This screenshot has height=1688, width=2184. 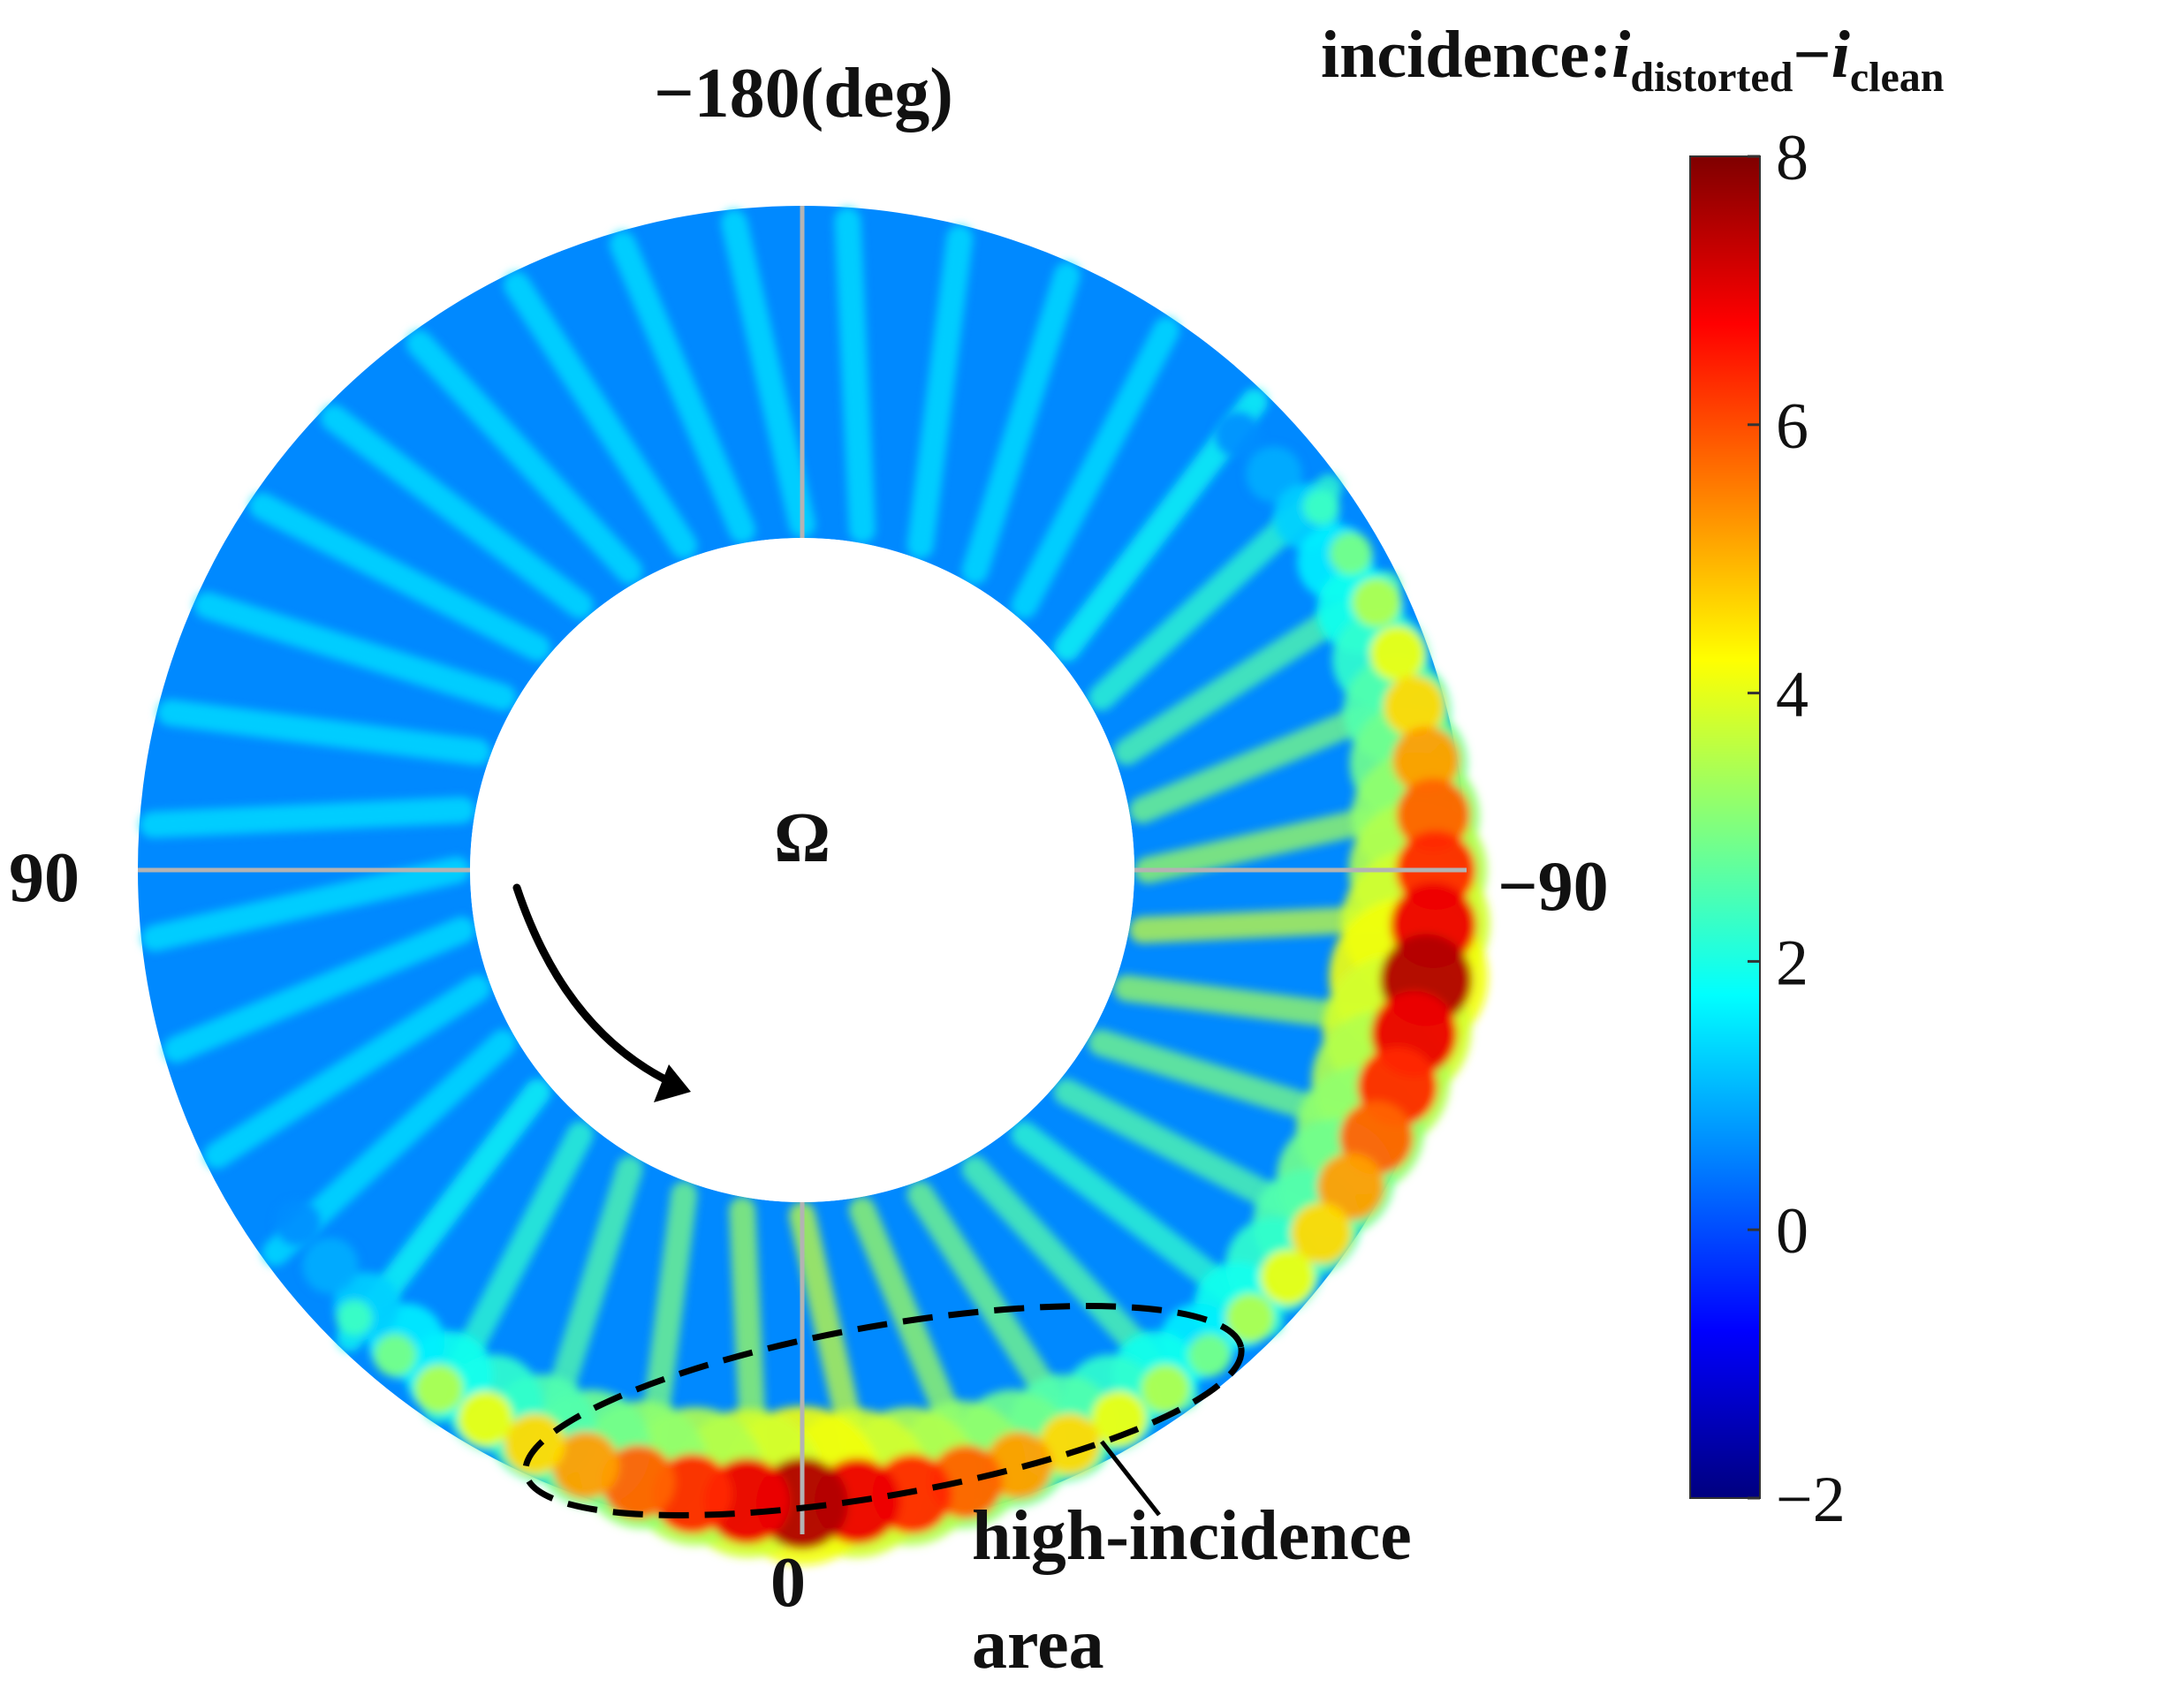 What do you see at coordinates (1797, 829) in the screenshot?
I see `colorbar-ticks: 8 6 4 2 0 −2` at bounding box center [1797, 829].